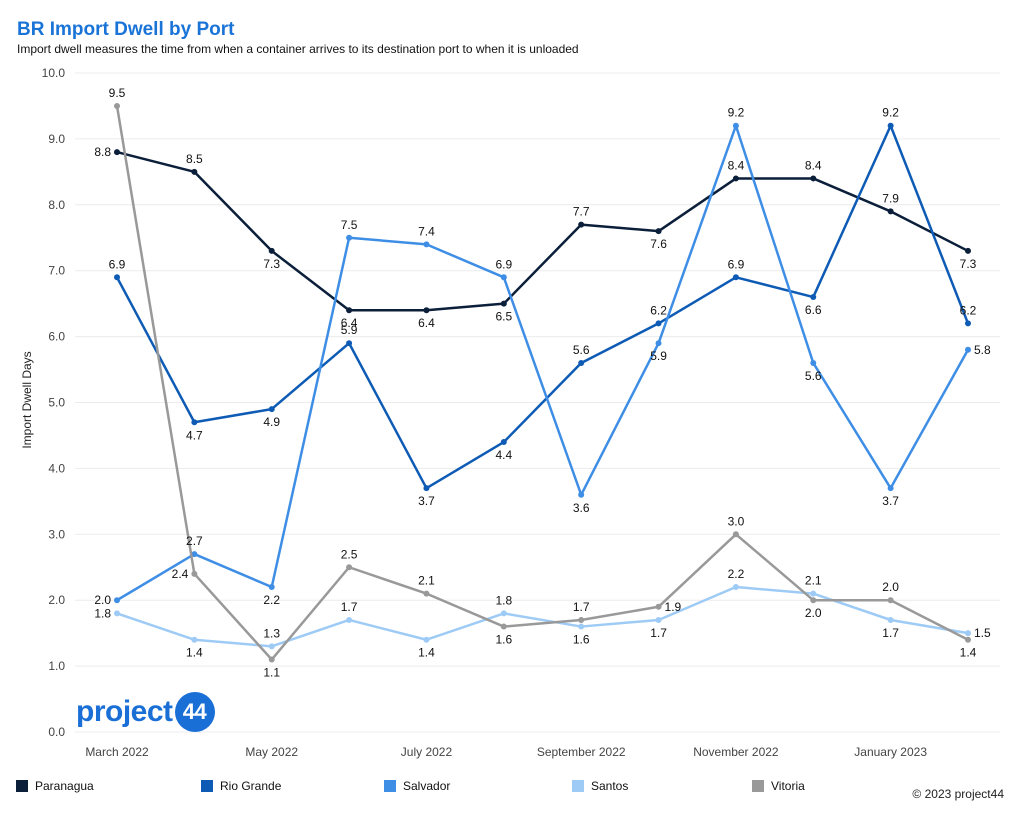  I want to click on data-label: 1.1, so click(271, 673).